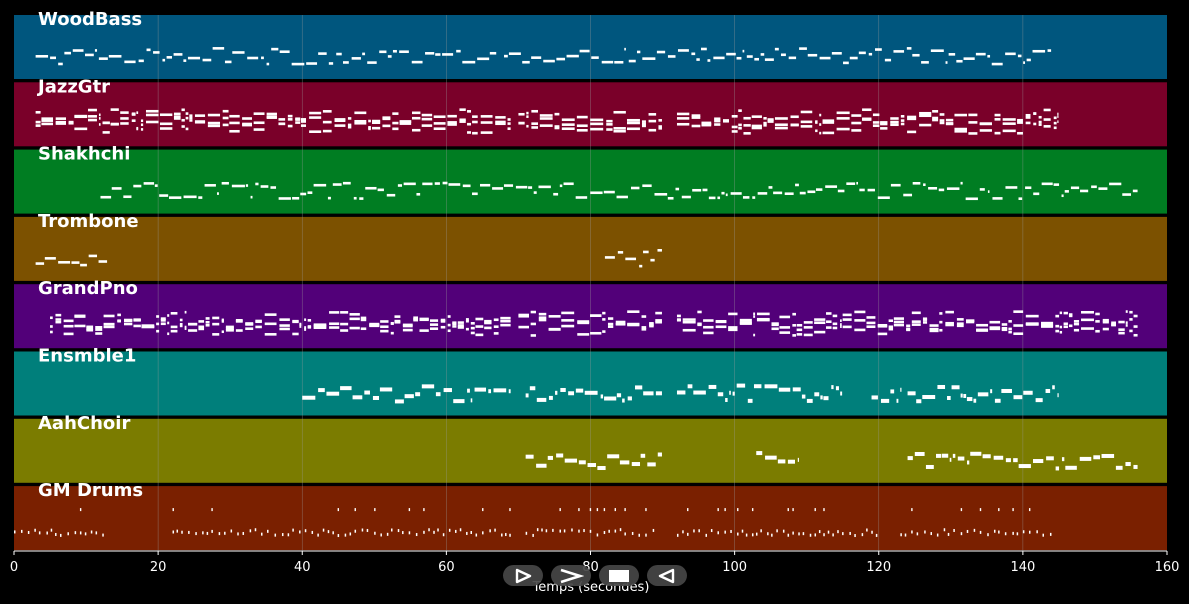 Image resolution: width=1189 pixels, height=604 pixels. Describe the element at coordinates (14, 567) in the screenshot. I see `x-tick-label: 0` at that location.